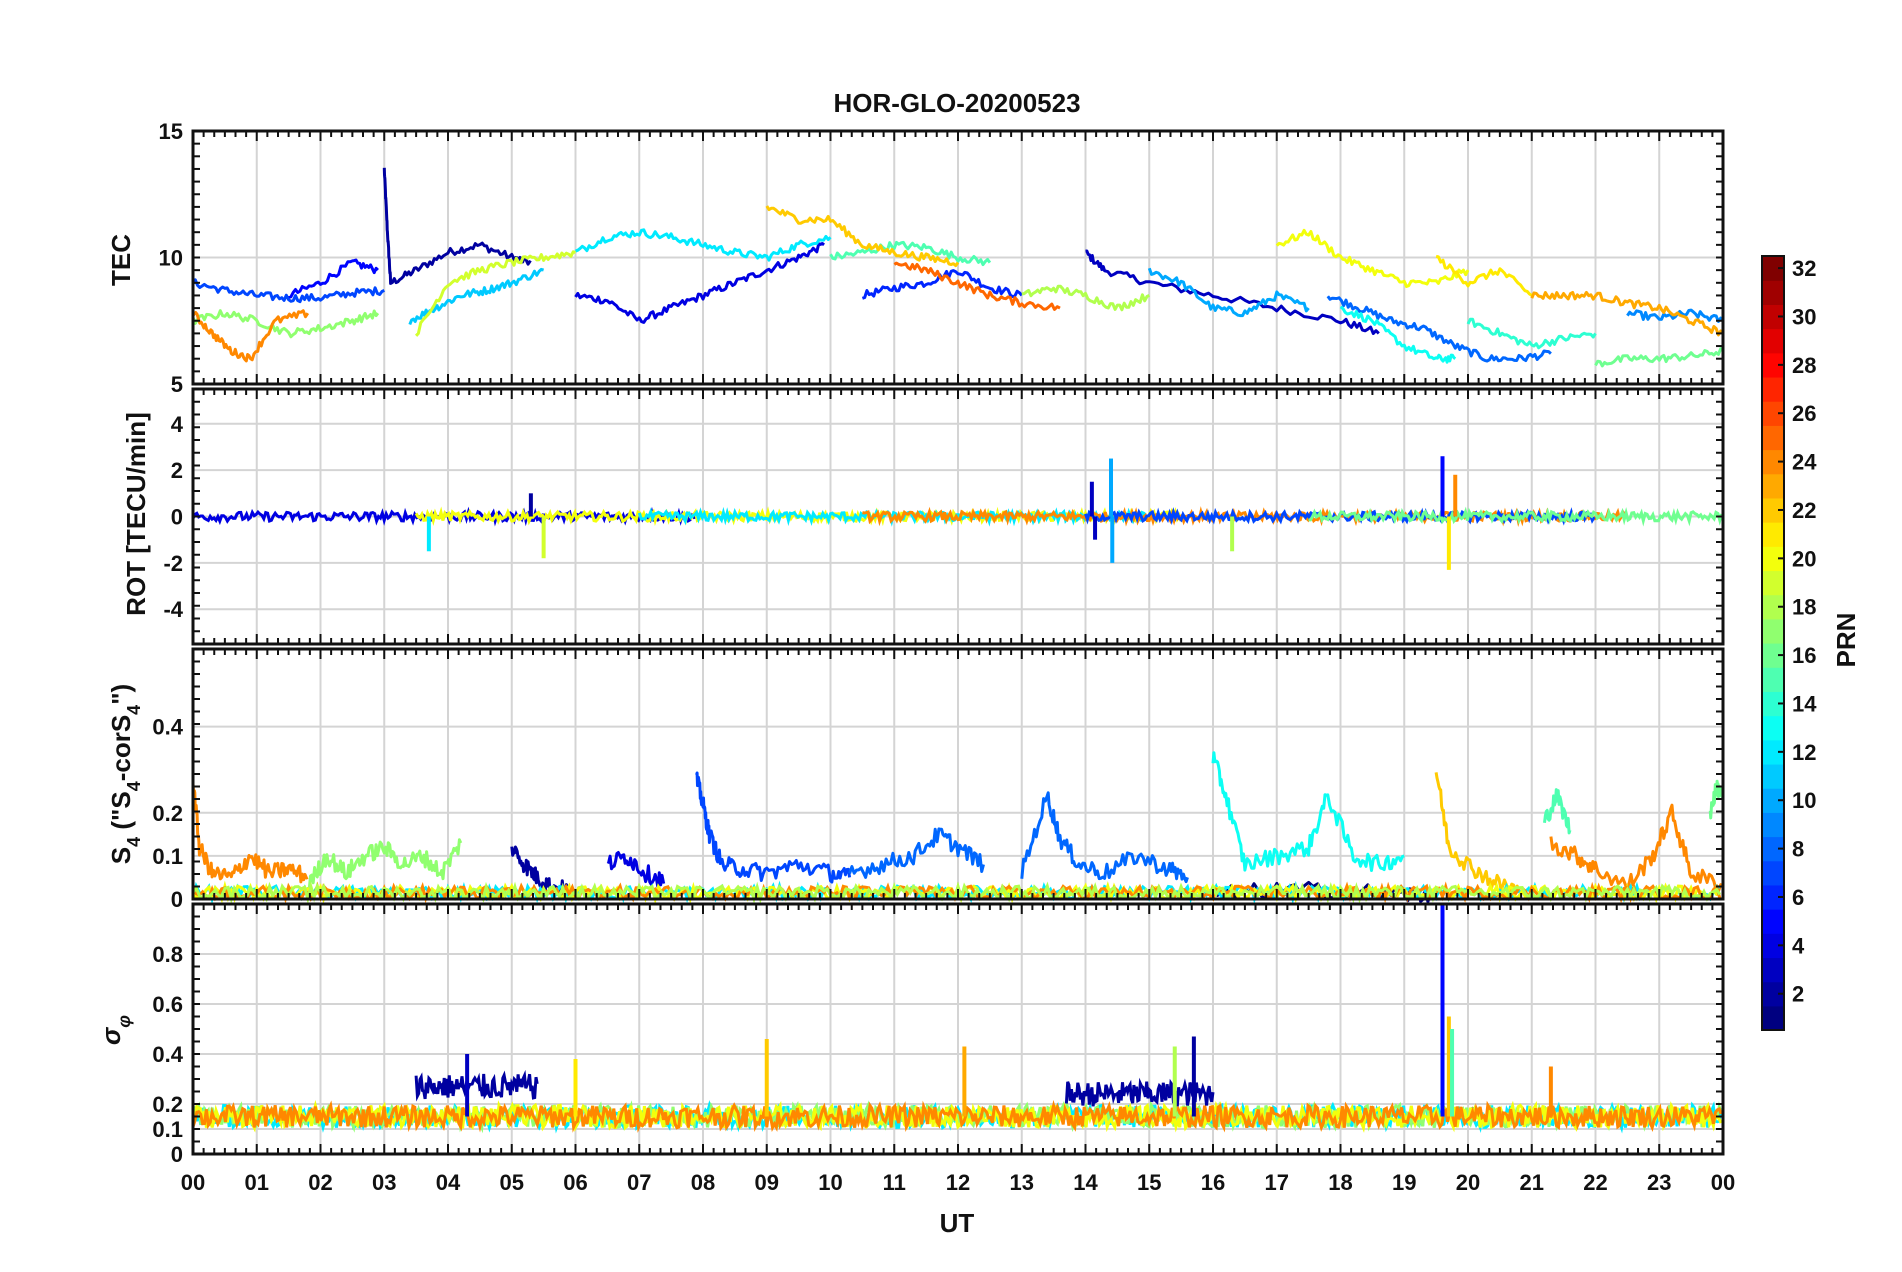 This screenshot has width=1902, height=1272. I want to click on s4-ytick-label: 0.1, so click(167, 856).